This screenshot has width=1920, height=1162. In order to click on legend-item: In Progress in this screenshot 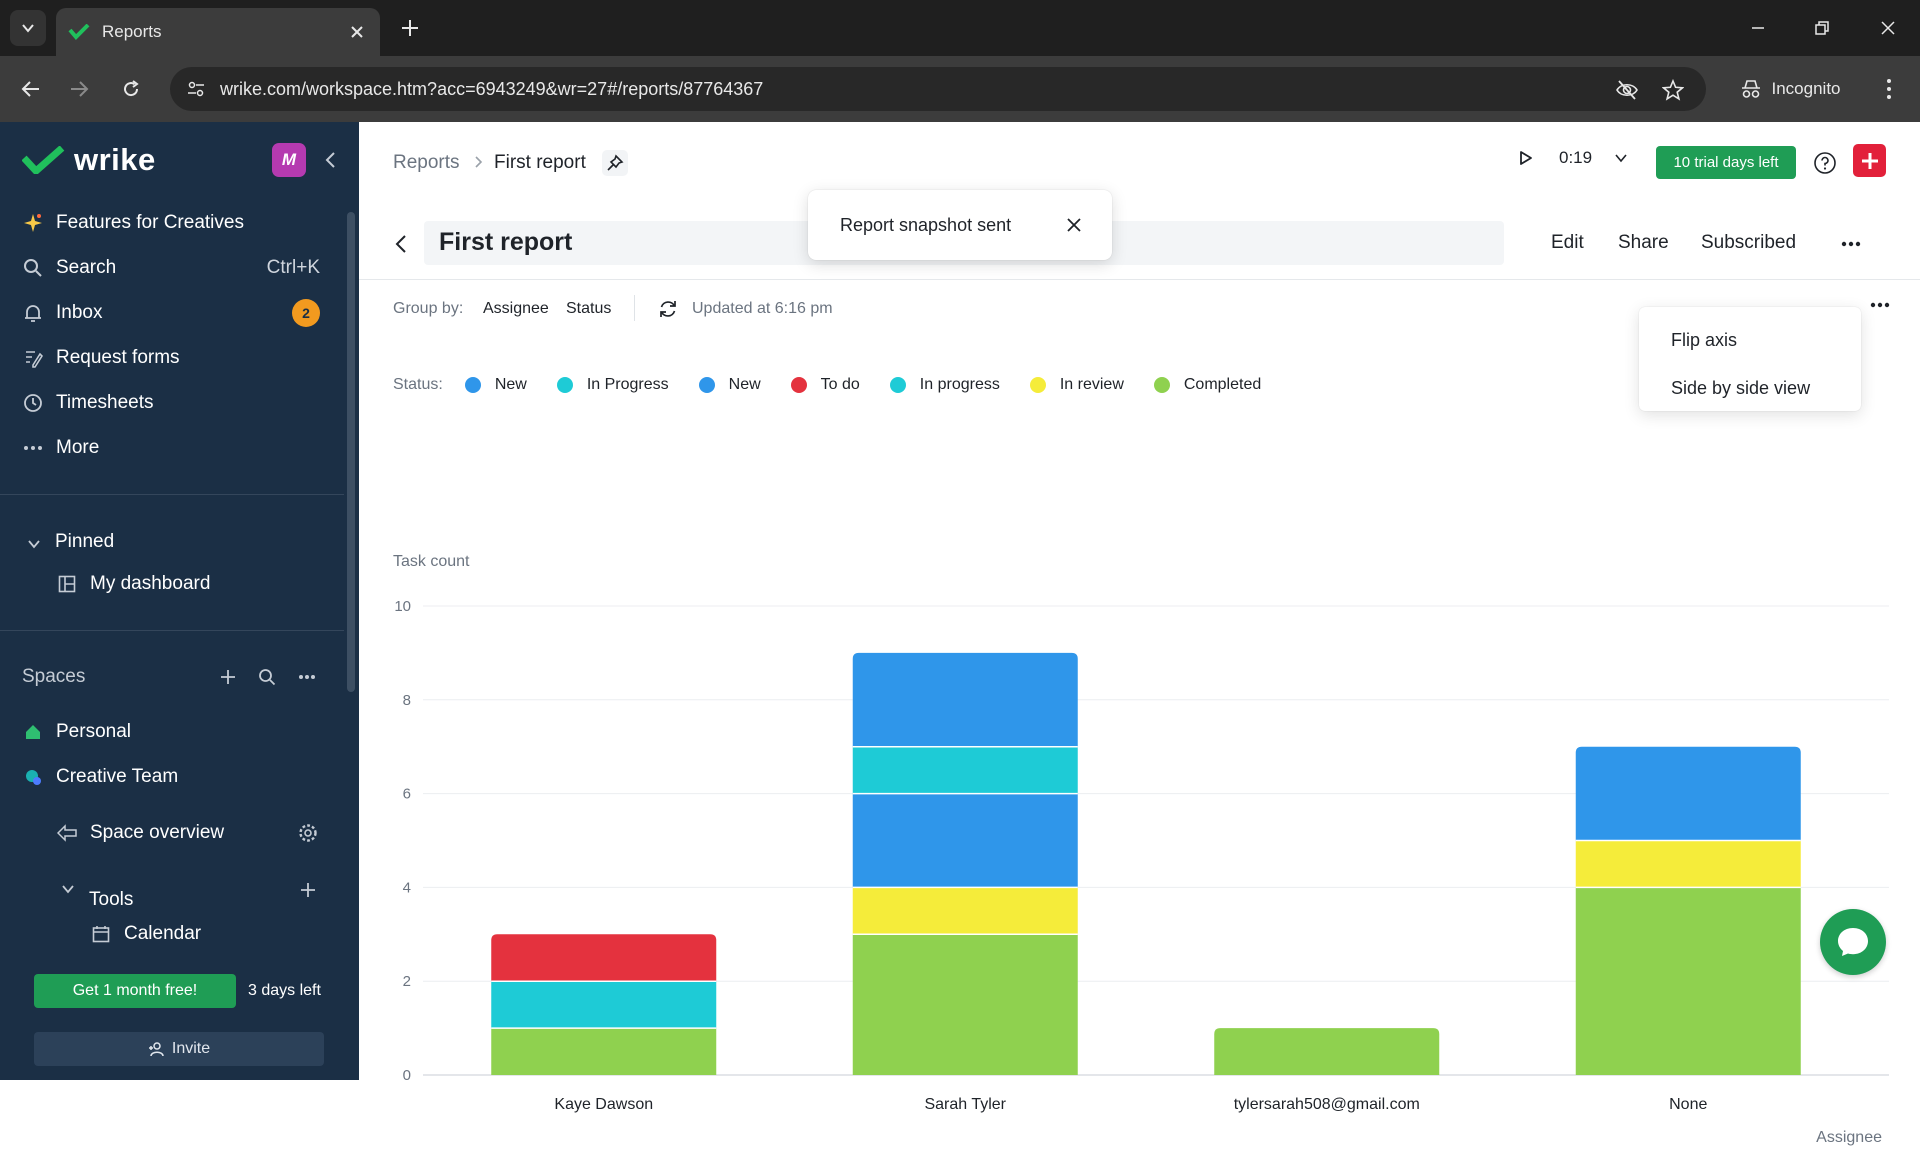, I will do `click(612, 385)`.